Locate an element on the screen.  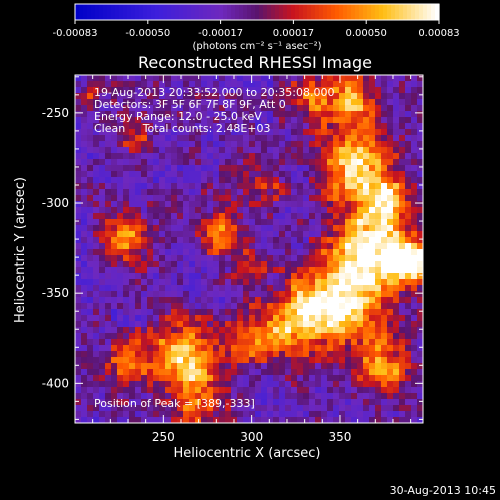
y-tick-label: -250 is located at coordinates (55, 113).